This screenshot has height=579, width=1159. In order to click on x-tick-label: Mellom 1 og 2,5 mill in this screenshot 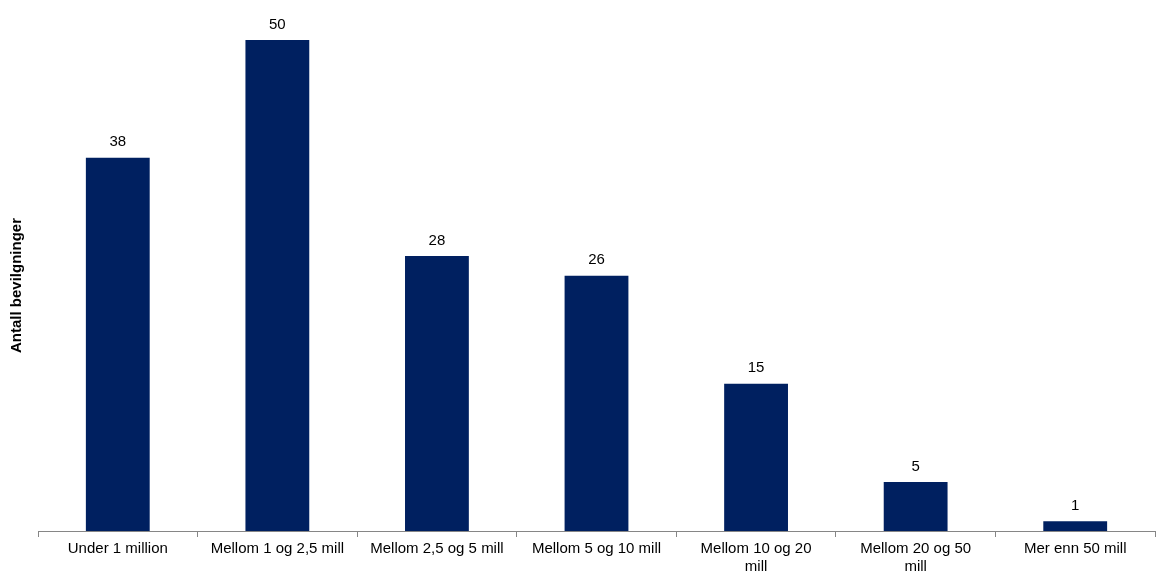, I will do `click(277, 548)`.